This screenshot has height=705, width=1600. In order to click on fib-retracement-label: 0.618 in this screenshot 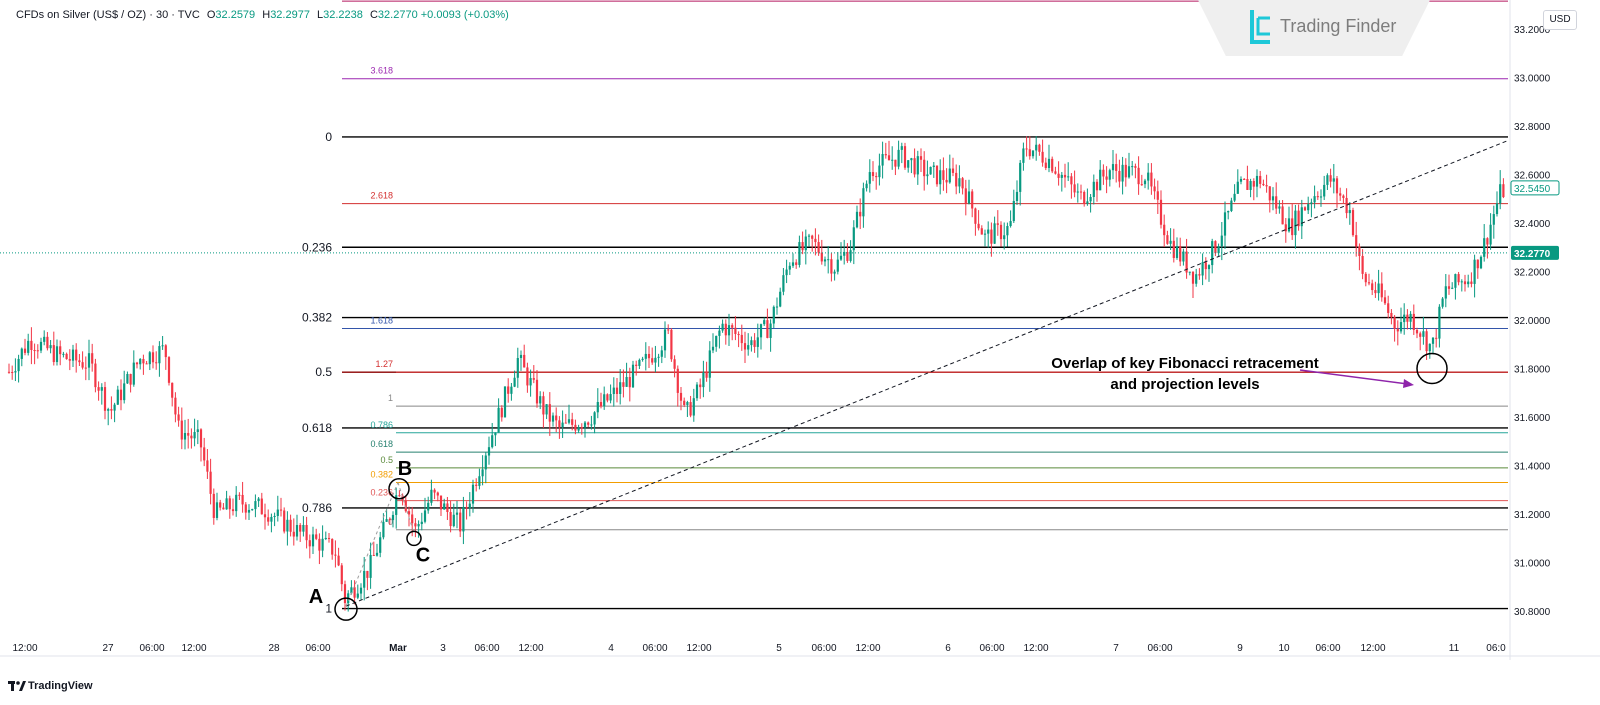, I will do `click(317, 428)`.